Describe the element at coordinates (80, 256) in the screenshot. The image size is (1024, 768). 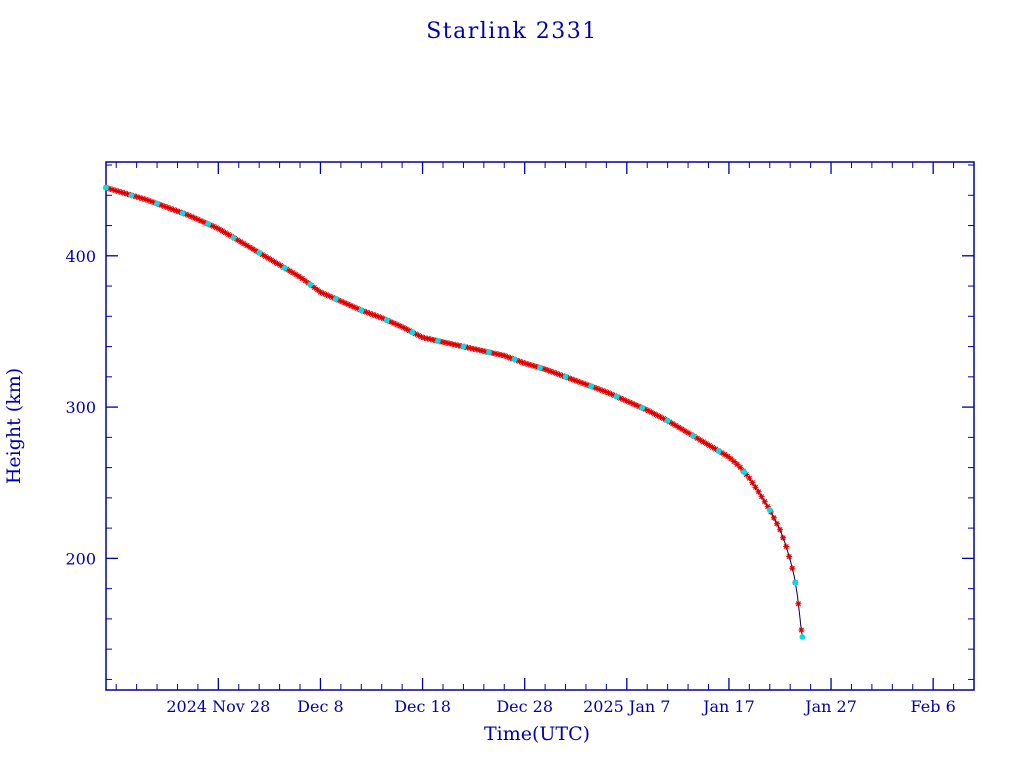
I see `y-tick-label: 400` at that location.